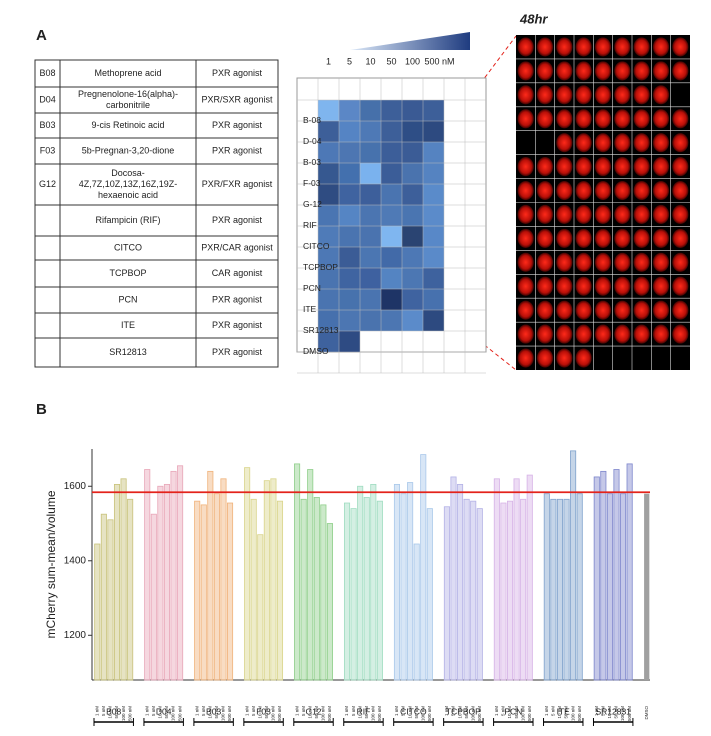 The height and width of the screenshot is (736, 711). I want to click on table-class: PXR agonist, so click(237, 150).